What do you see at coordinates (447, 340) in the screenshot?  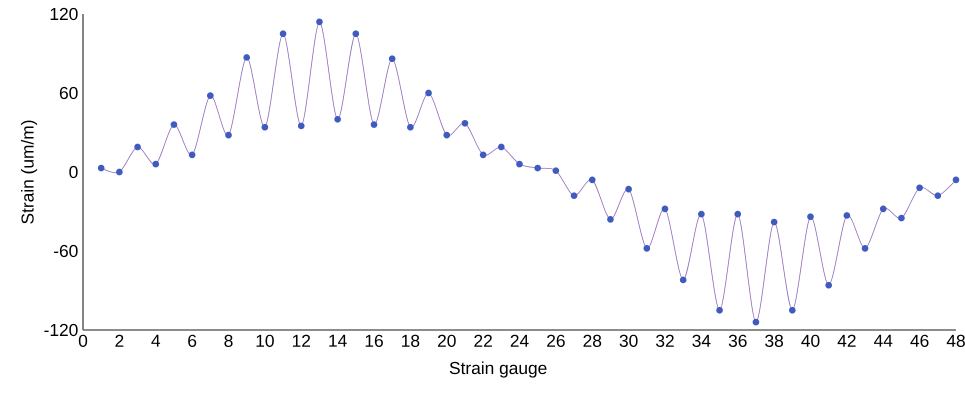 I see `x-tick-label: 20` at bounding box center [447, 340].